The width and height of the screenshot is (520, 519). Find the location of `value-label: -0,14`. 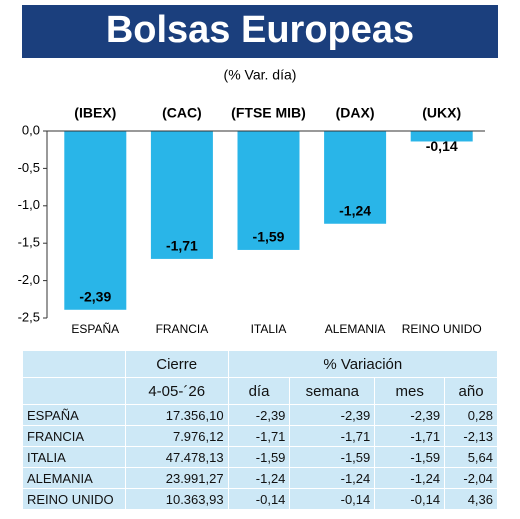

value-label: -0,14 is located at coordinates (442, 146).